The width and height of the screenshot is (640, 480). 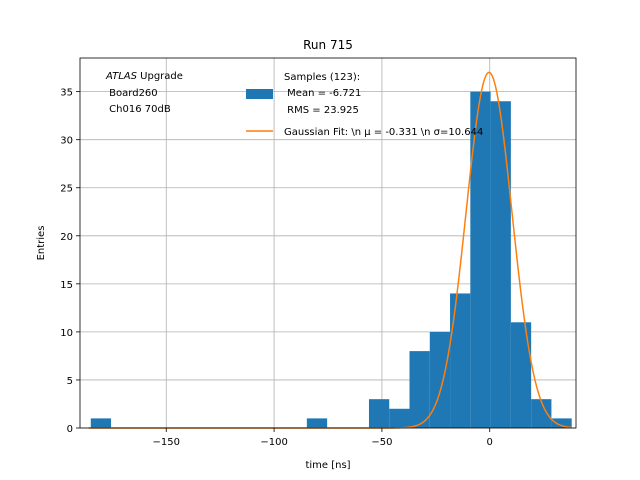 What do you see at coordinates (70, 381) in the screenshot?
I see `y-tick-label: 5` at bounding box center [70, 381].